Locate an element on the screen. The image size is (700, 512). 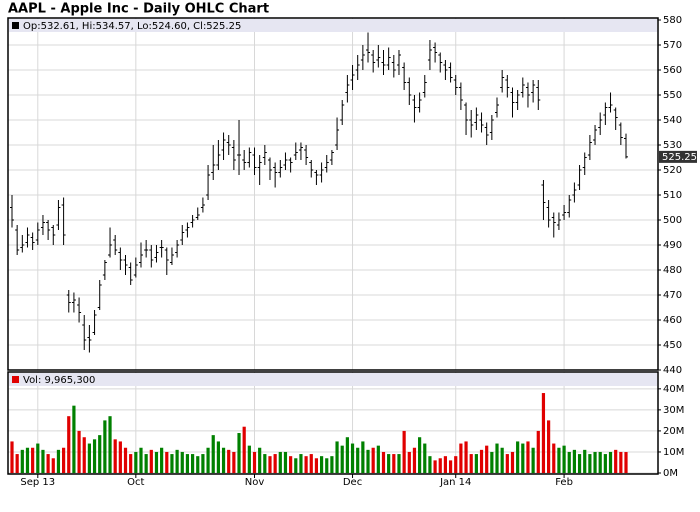
y-tick-label: 440 is located at coordinates (672, 370).